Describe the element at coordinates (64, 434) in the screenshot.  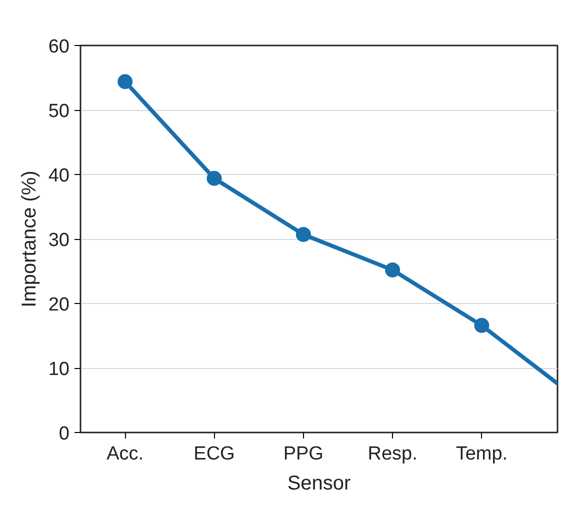
I see `y-tick-label: 0` at that location.